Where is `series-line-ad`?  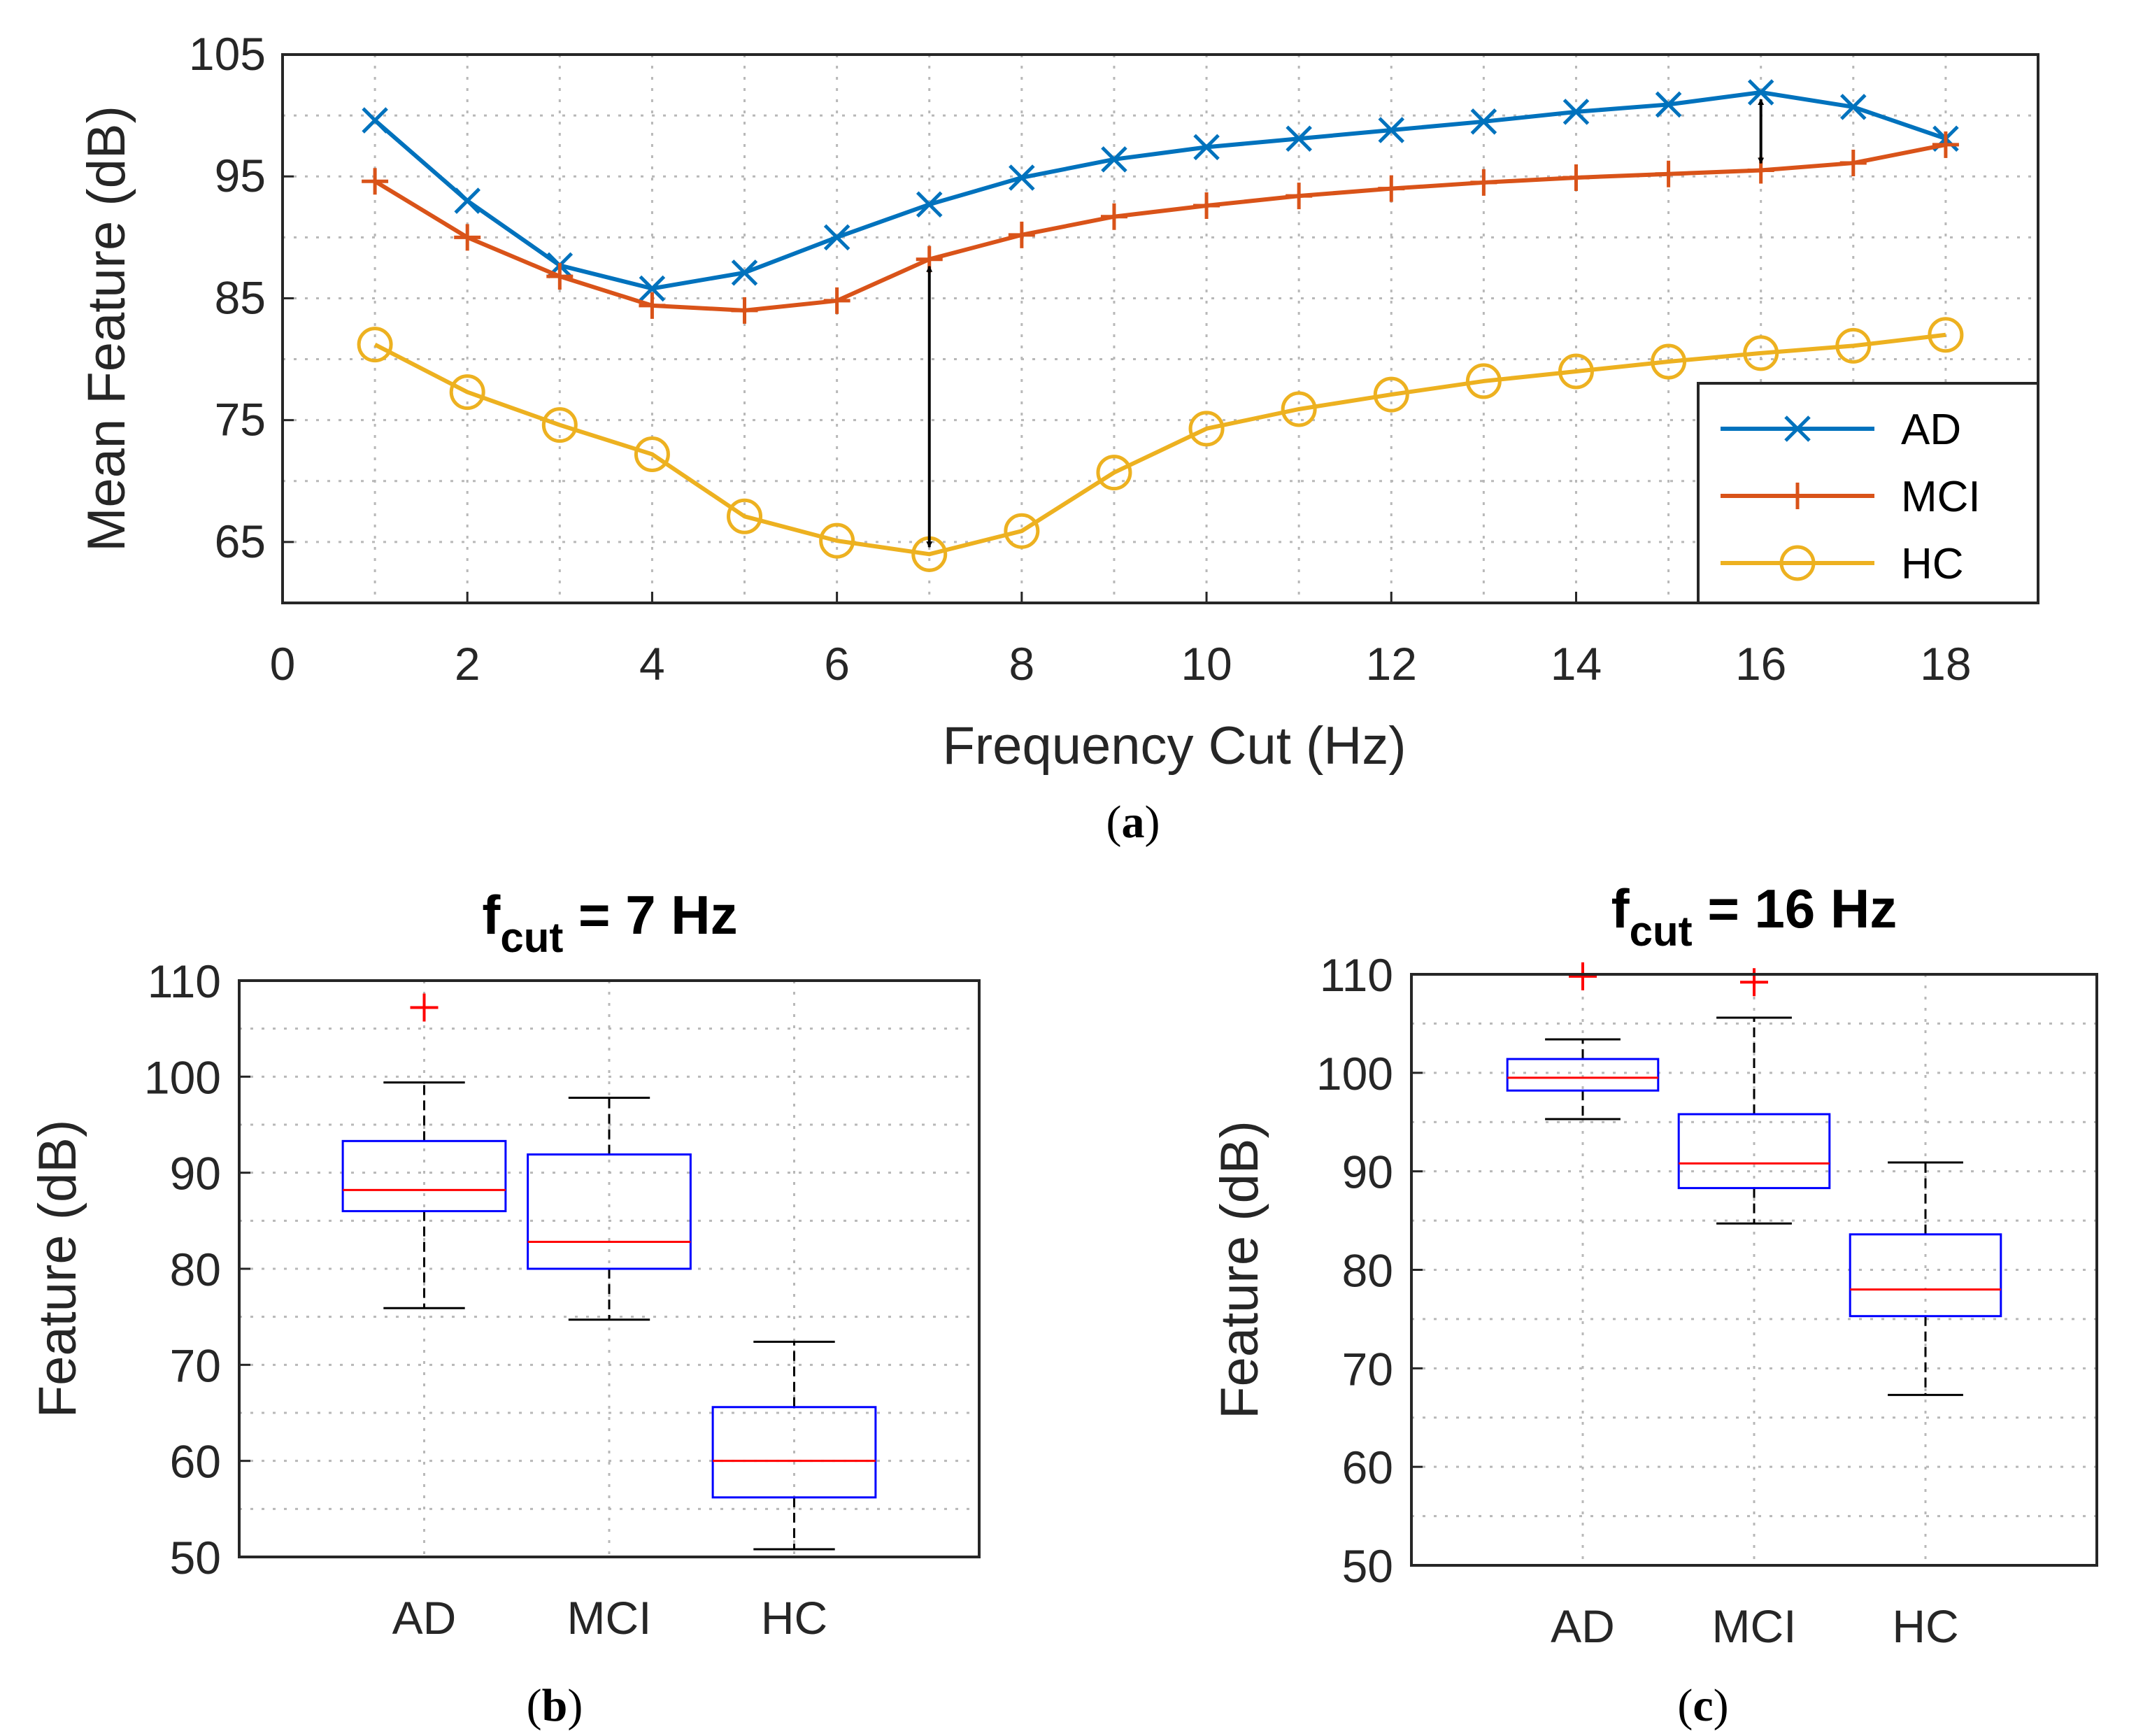 series-line-ad is located at coordinates (1159, 190).